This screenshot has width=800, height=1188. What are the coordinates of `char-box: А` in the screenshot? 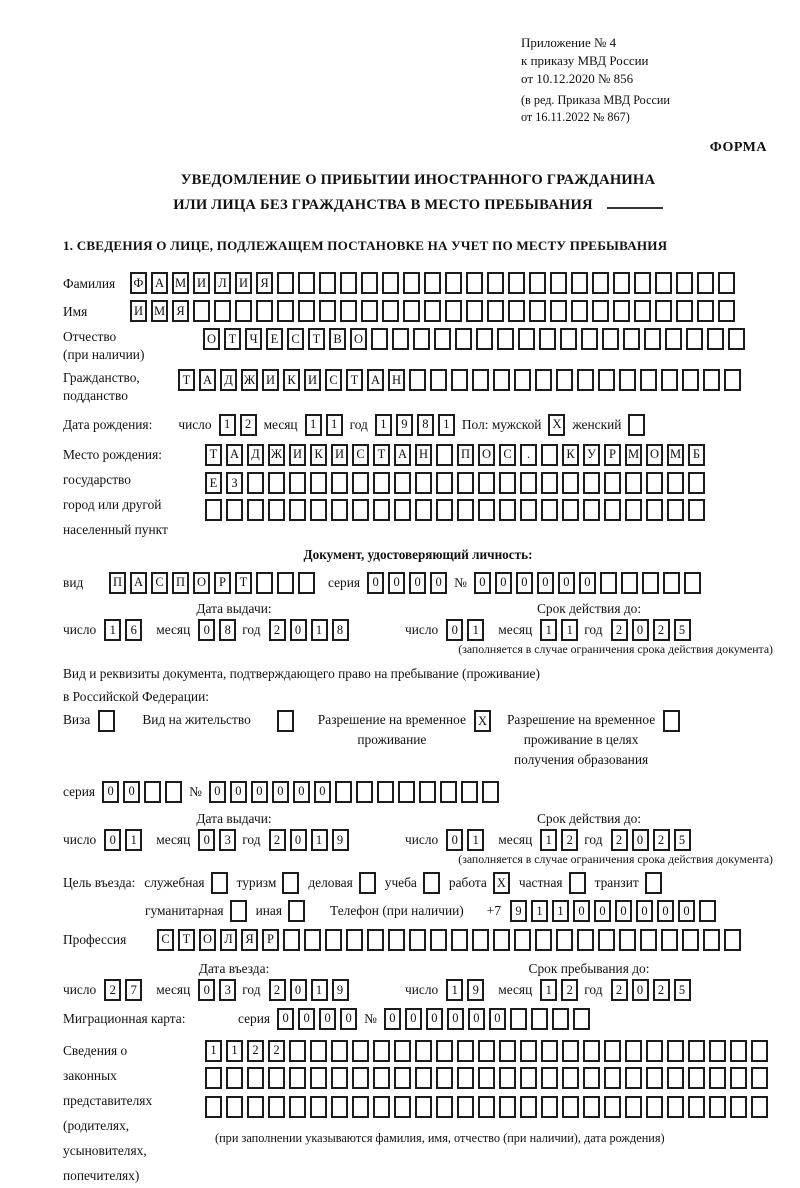 It's located at (375, 380).